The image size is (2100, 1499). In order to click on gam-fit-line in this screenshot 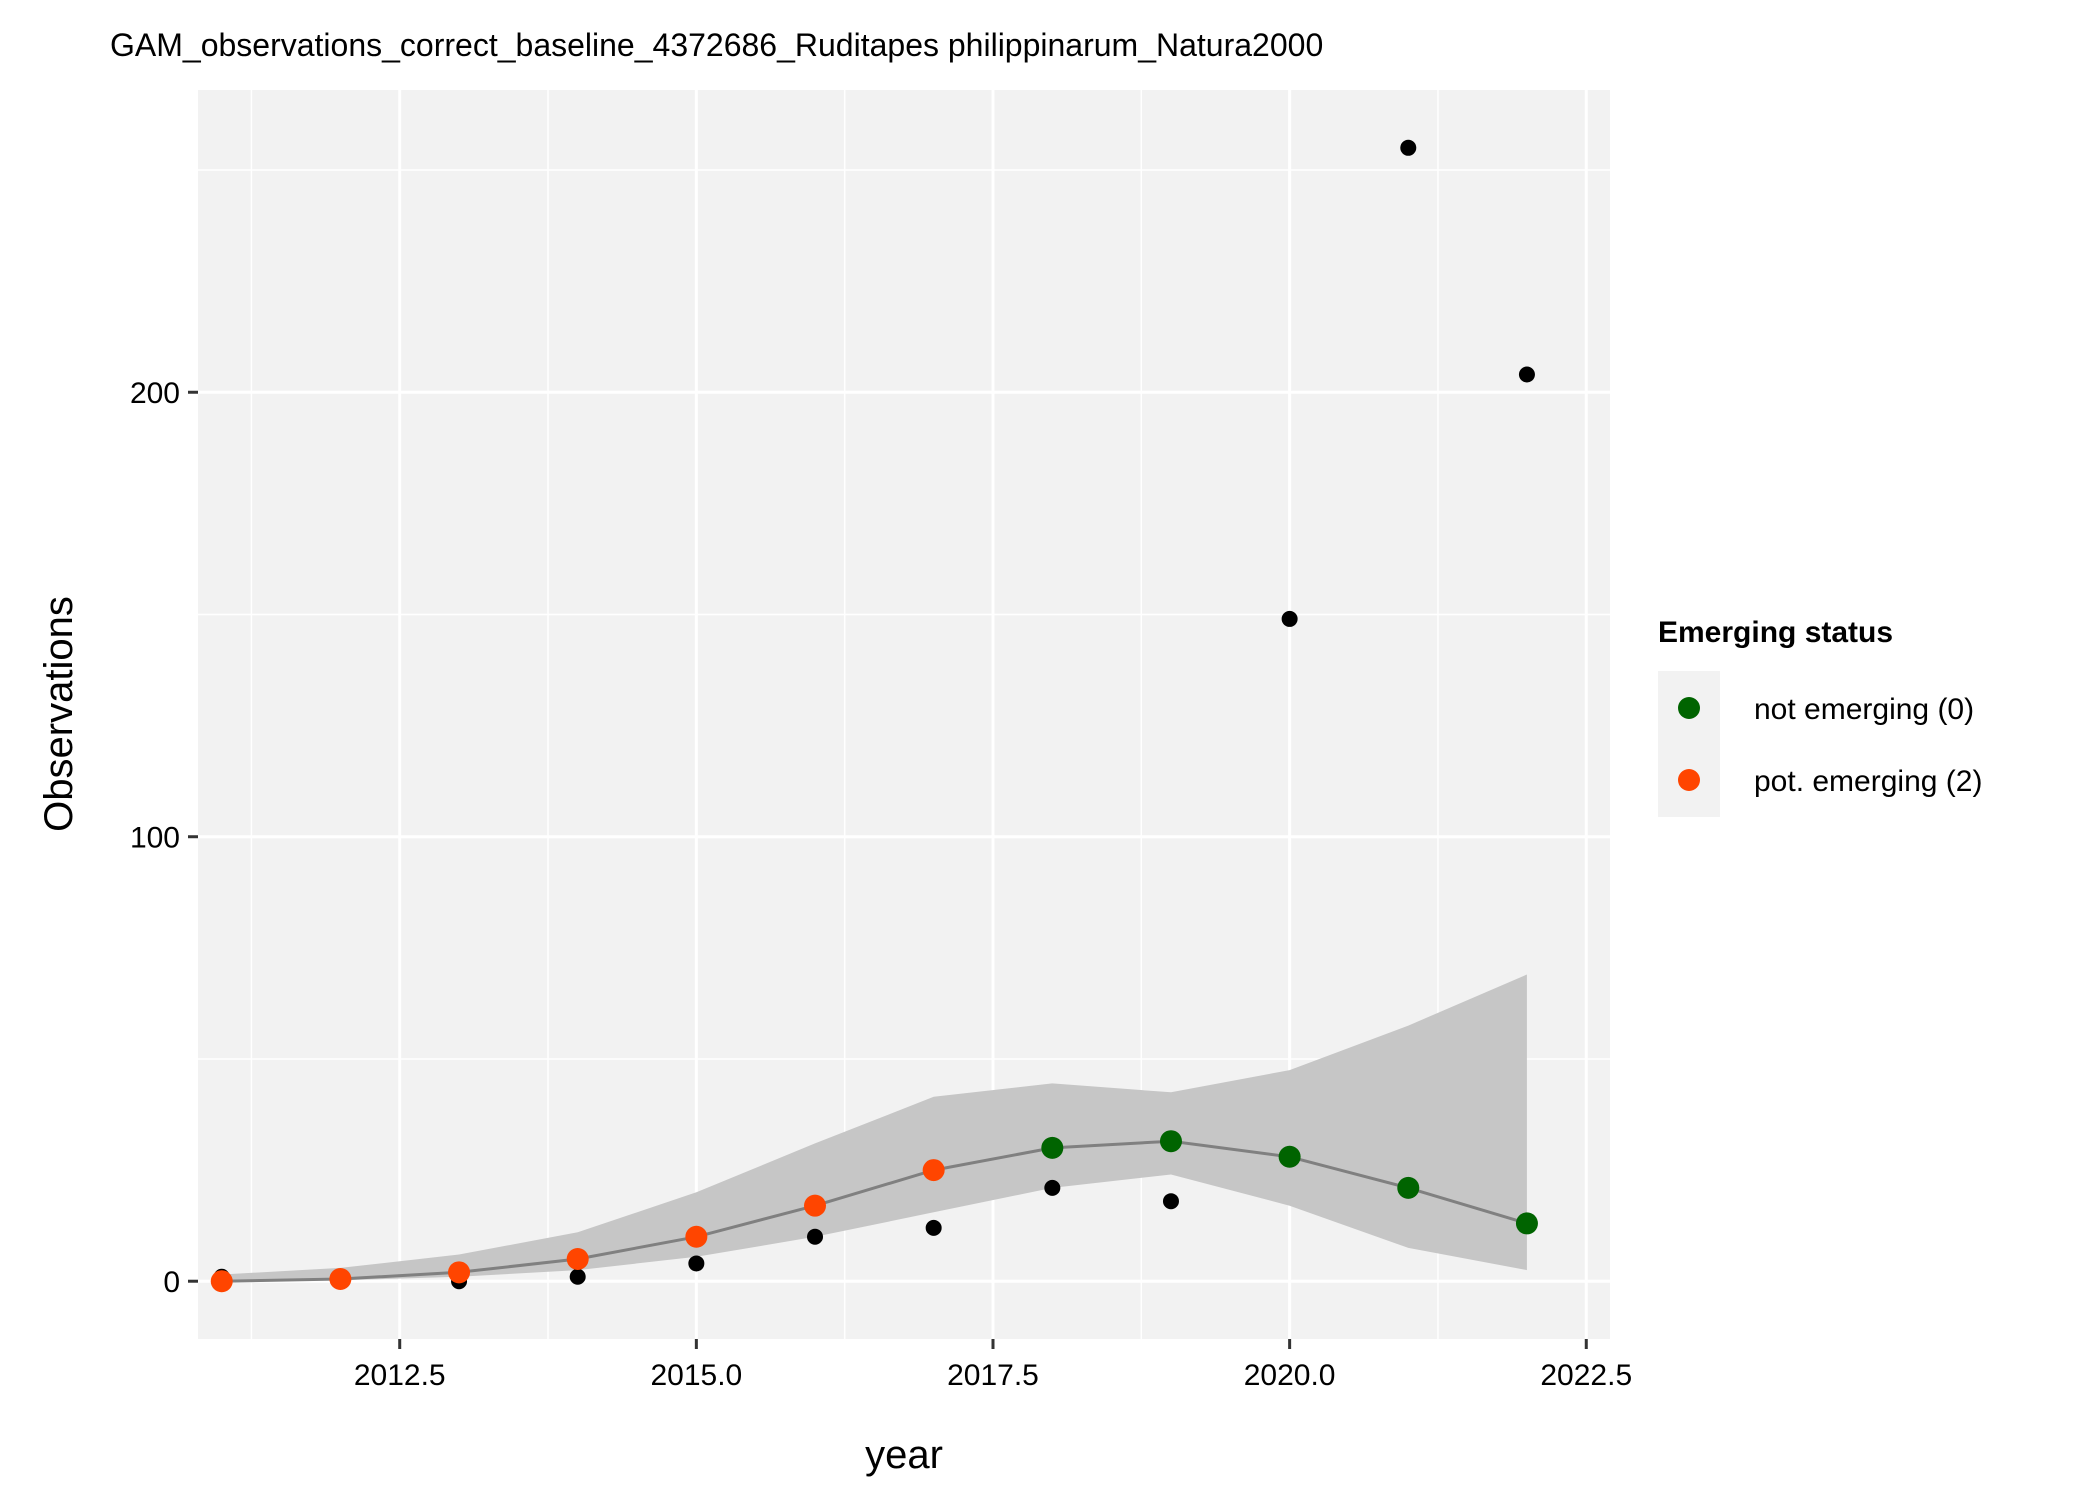, I will do `click(874, 1211)`.